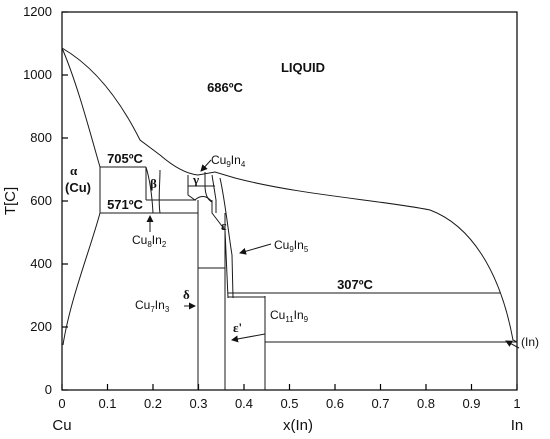 The width and height of the screenshot is (550, 439). Describe the element at coordinates (186, 294) in the screenshot. I see `delta-label: δ` at that location.